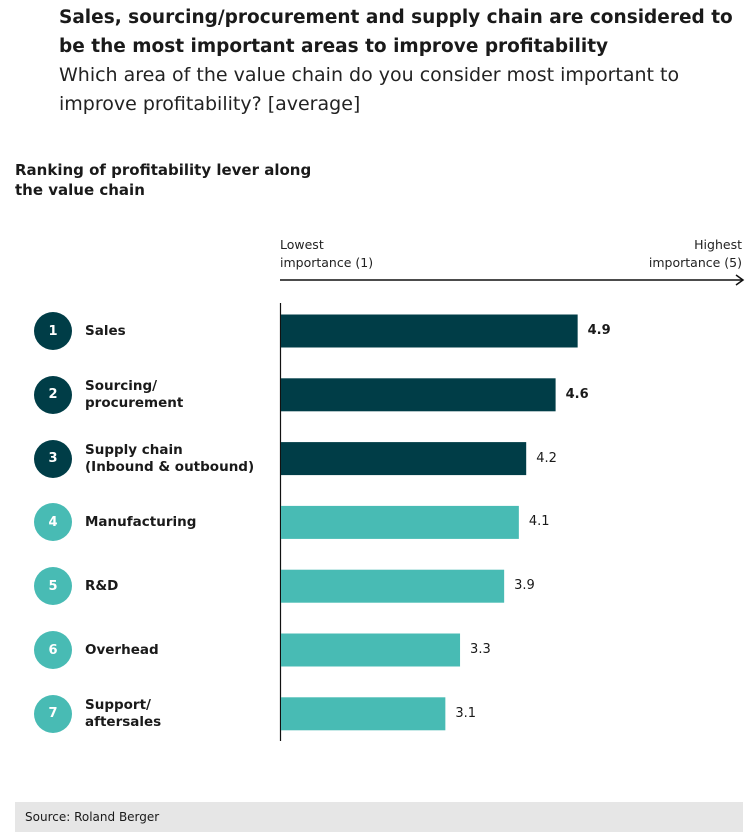 This screenshot has height=837, width=751. What do you see at coordinates (599, 330) in the screenshot?
I see `value-label: 4.9` at bounding box center [599, 330].